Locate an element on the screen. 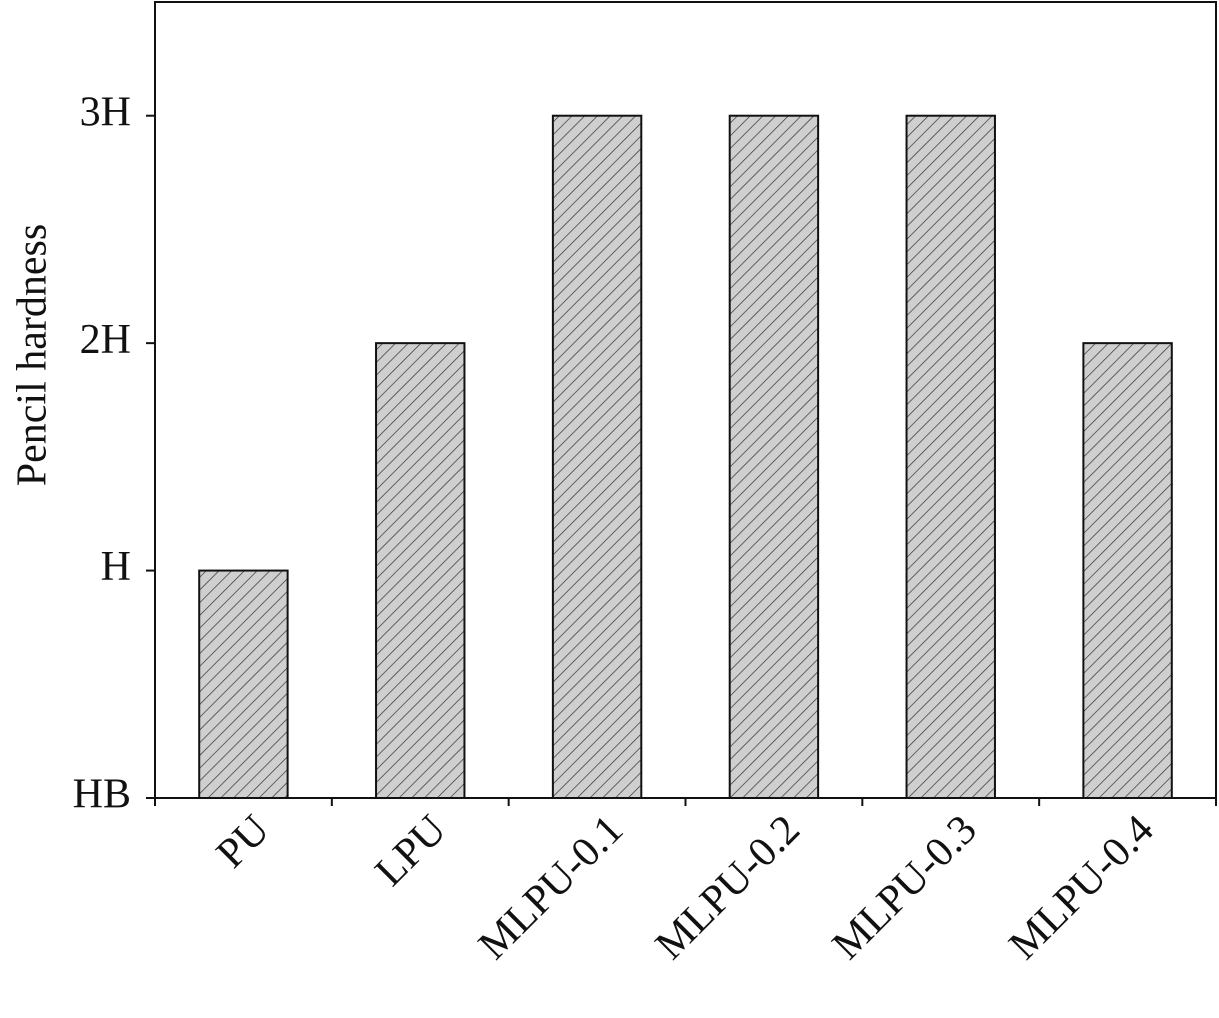 The width and height of the screenshot is (1219, 1018). x-tick-label: MLPU-0.4 is located at coordinates (1082, 888).